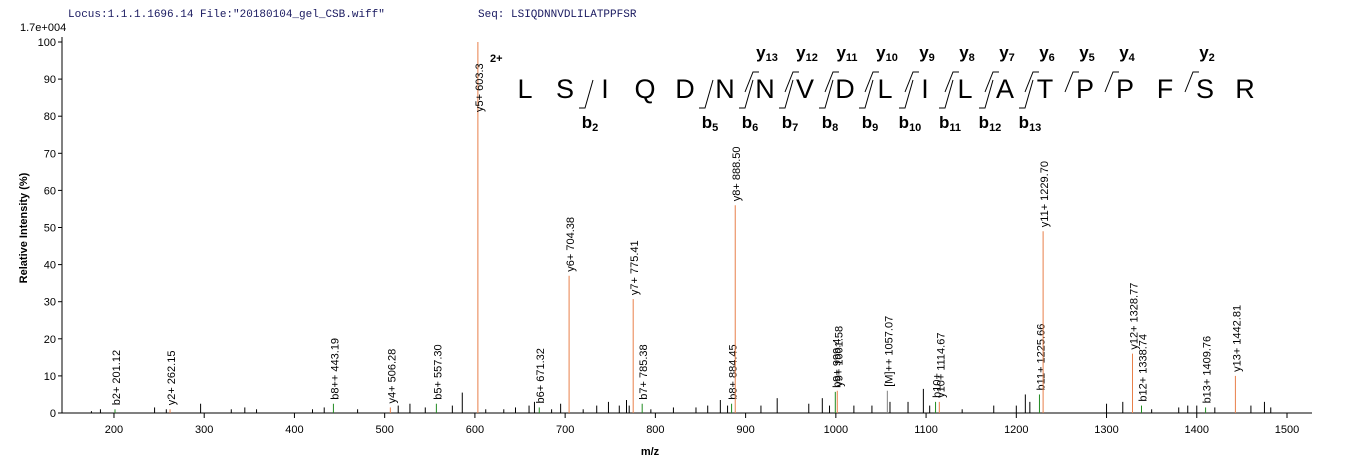 The height and width of the screenshot is (473, 1362). Describe the element at coordinates (836, 430) in the screenshot. I see `x-tick-label: 1000` at that location.